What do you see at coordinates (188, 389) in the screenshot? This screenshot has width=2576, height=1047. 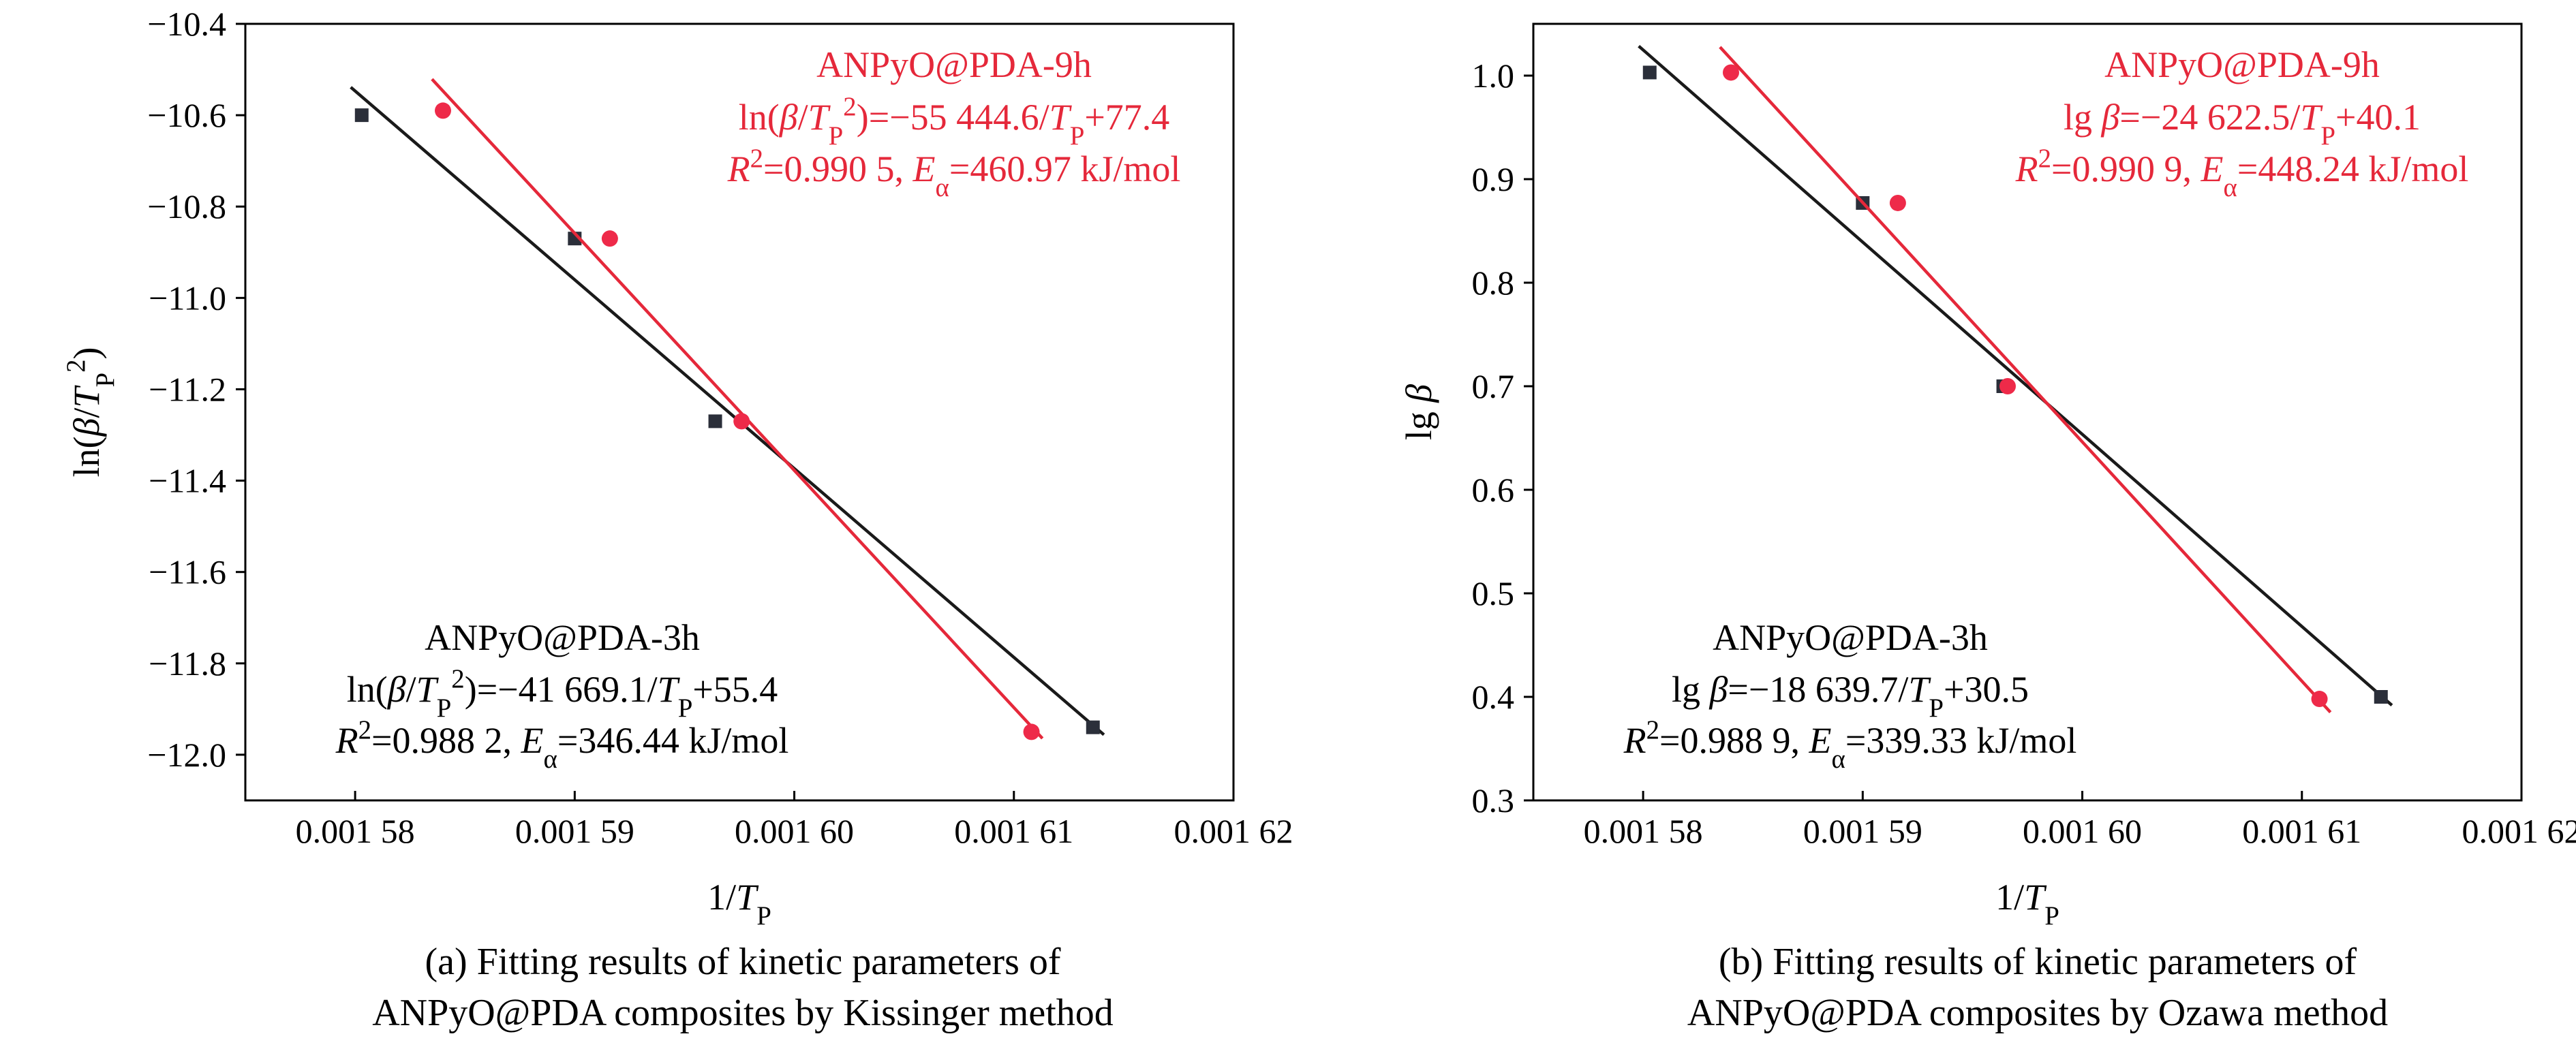 I see `y-tick-label: −11.2` at bounding box center [188, 389].